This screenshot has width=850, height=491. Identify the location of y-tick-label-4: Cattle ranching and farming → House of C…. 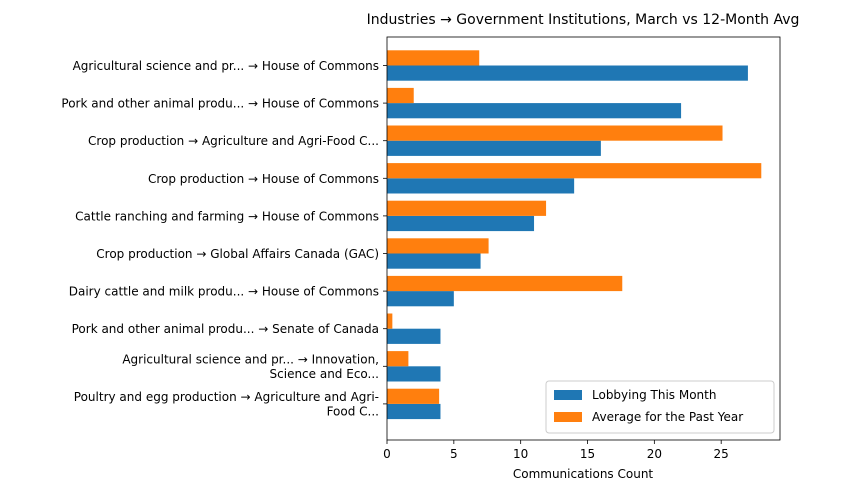
(227, 216).